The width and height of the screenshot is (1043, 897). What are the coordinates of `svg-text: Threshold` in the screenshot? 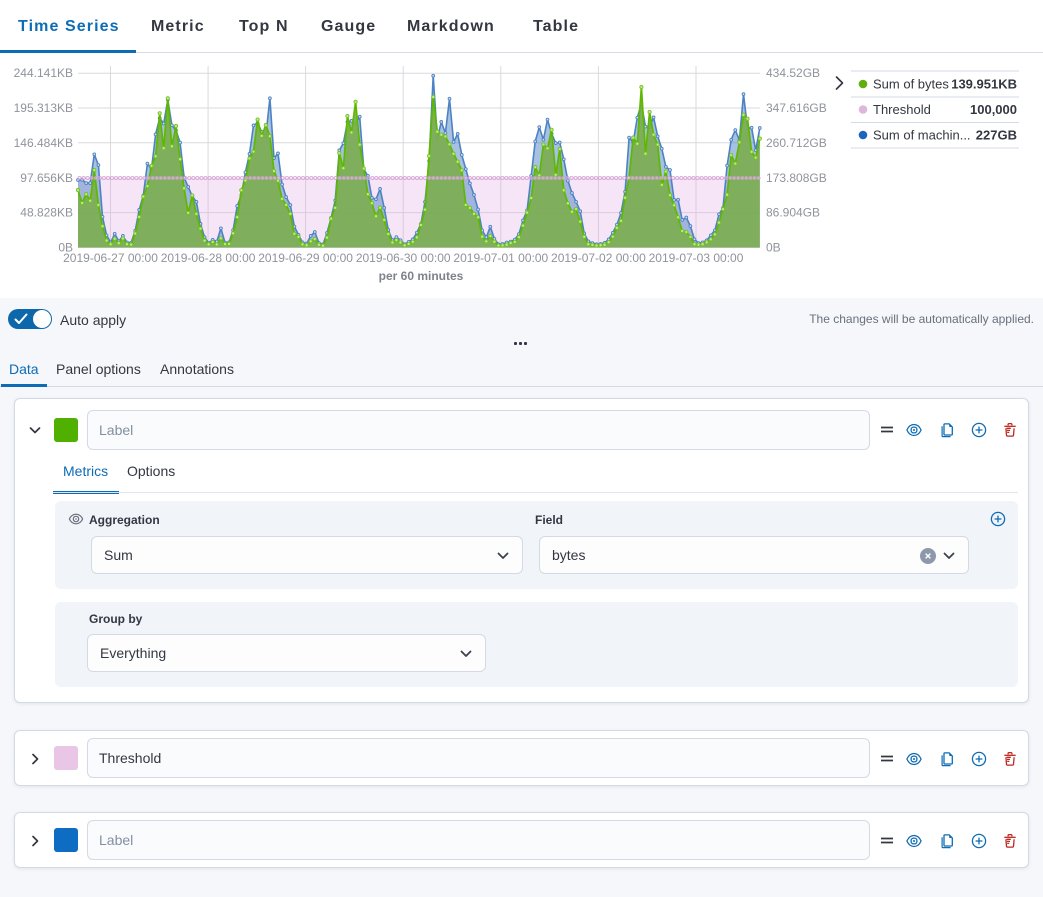 It's located at (902, 109).